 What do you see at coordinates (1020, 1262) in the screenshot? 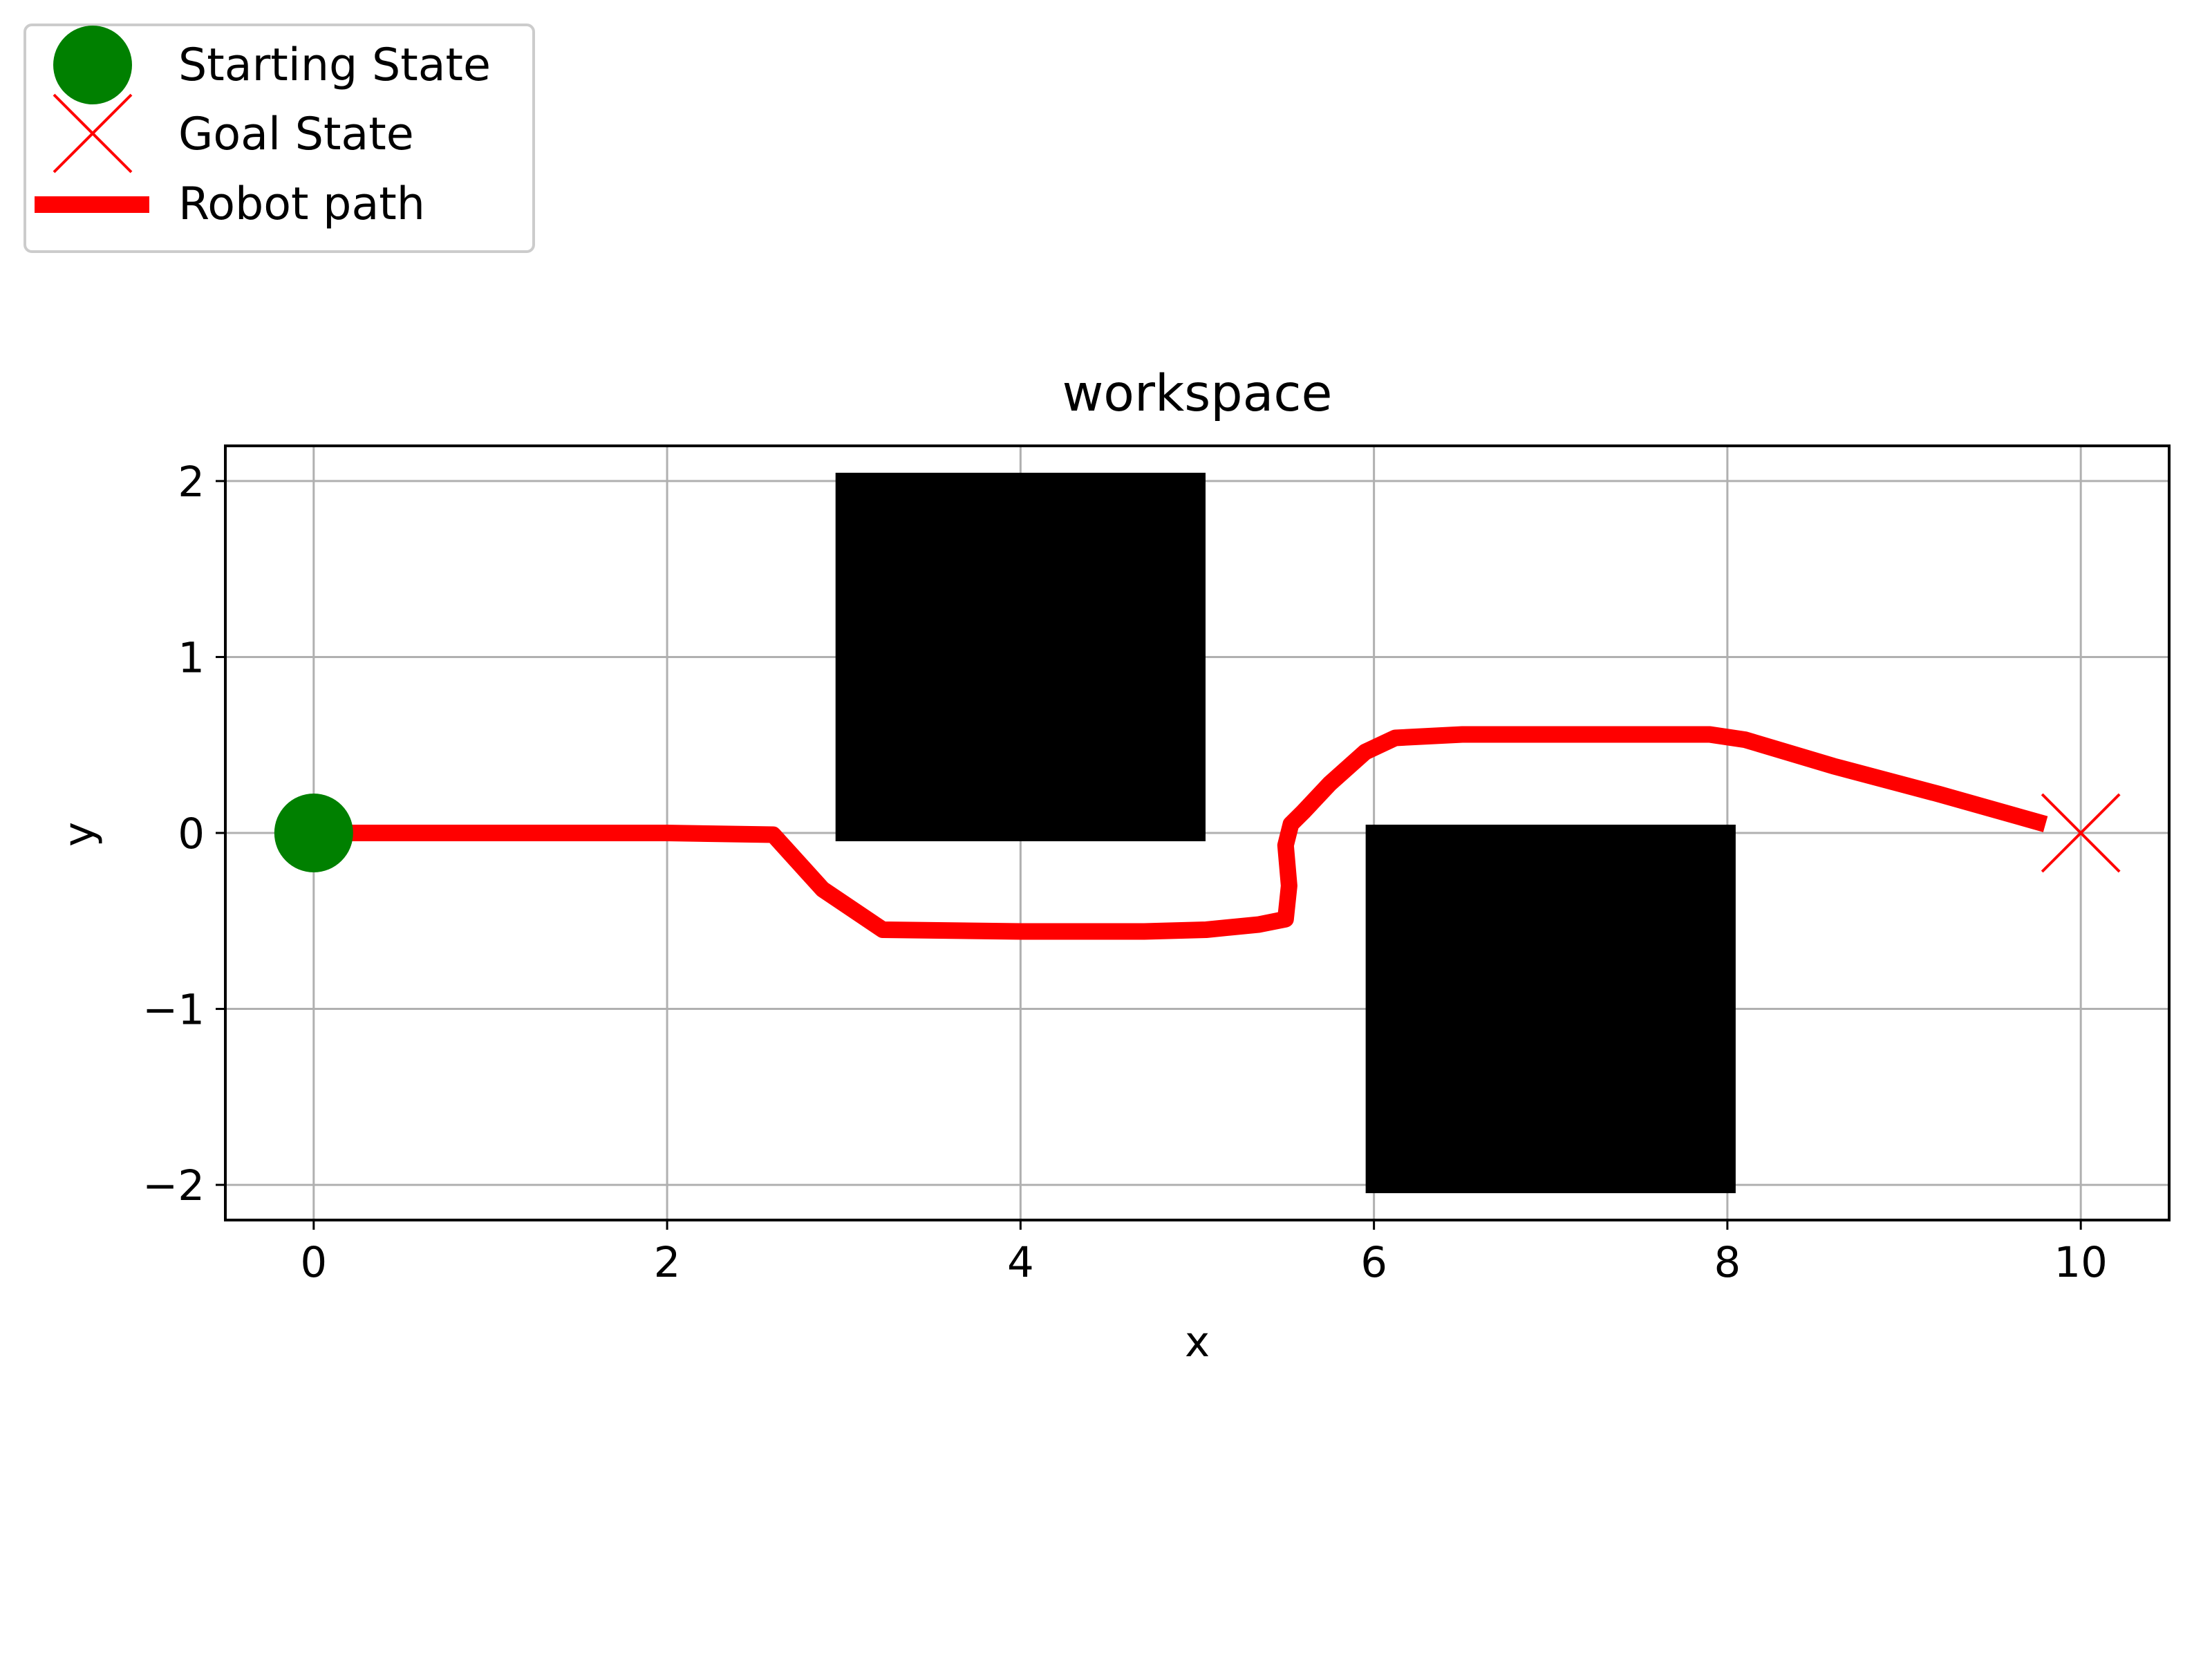
I see `x-tick-label-2: 4` at bounding box center [1020, 1262].